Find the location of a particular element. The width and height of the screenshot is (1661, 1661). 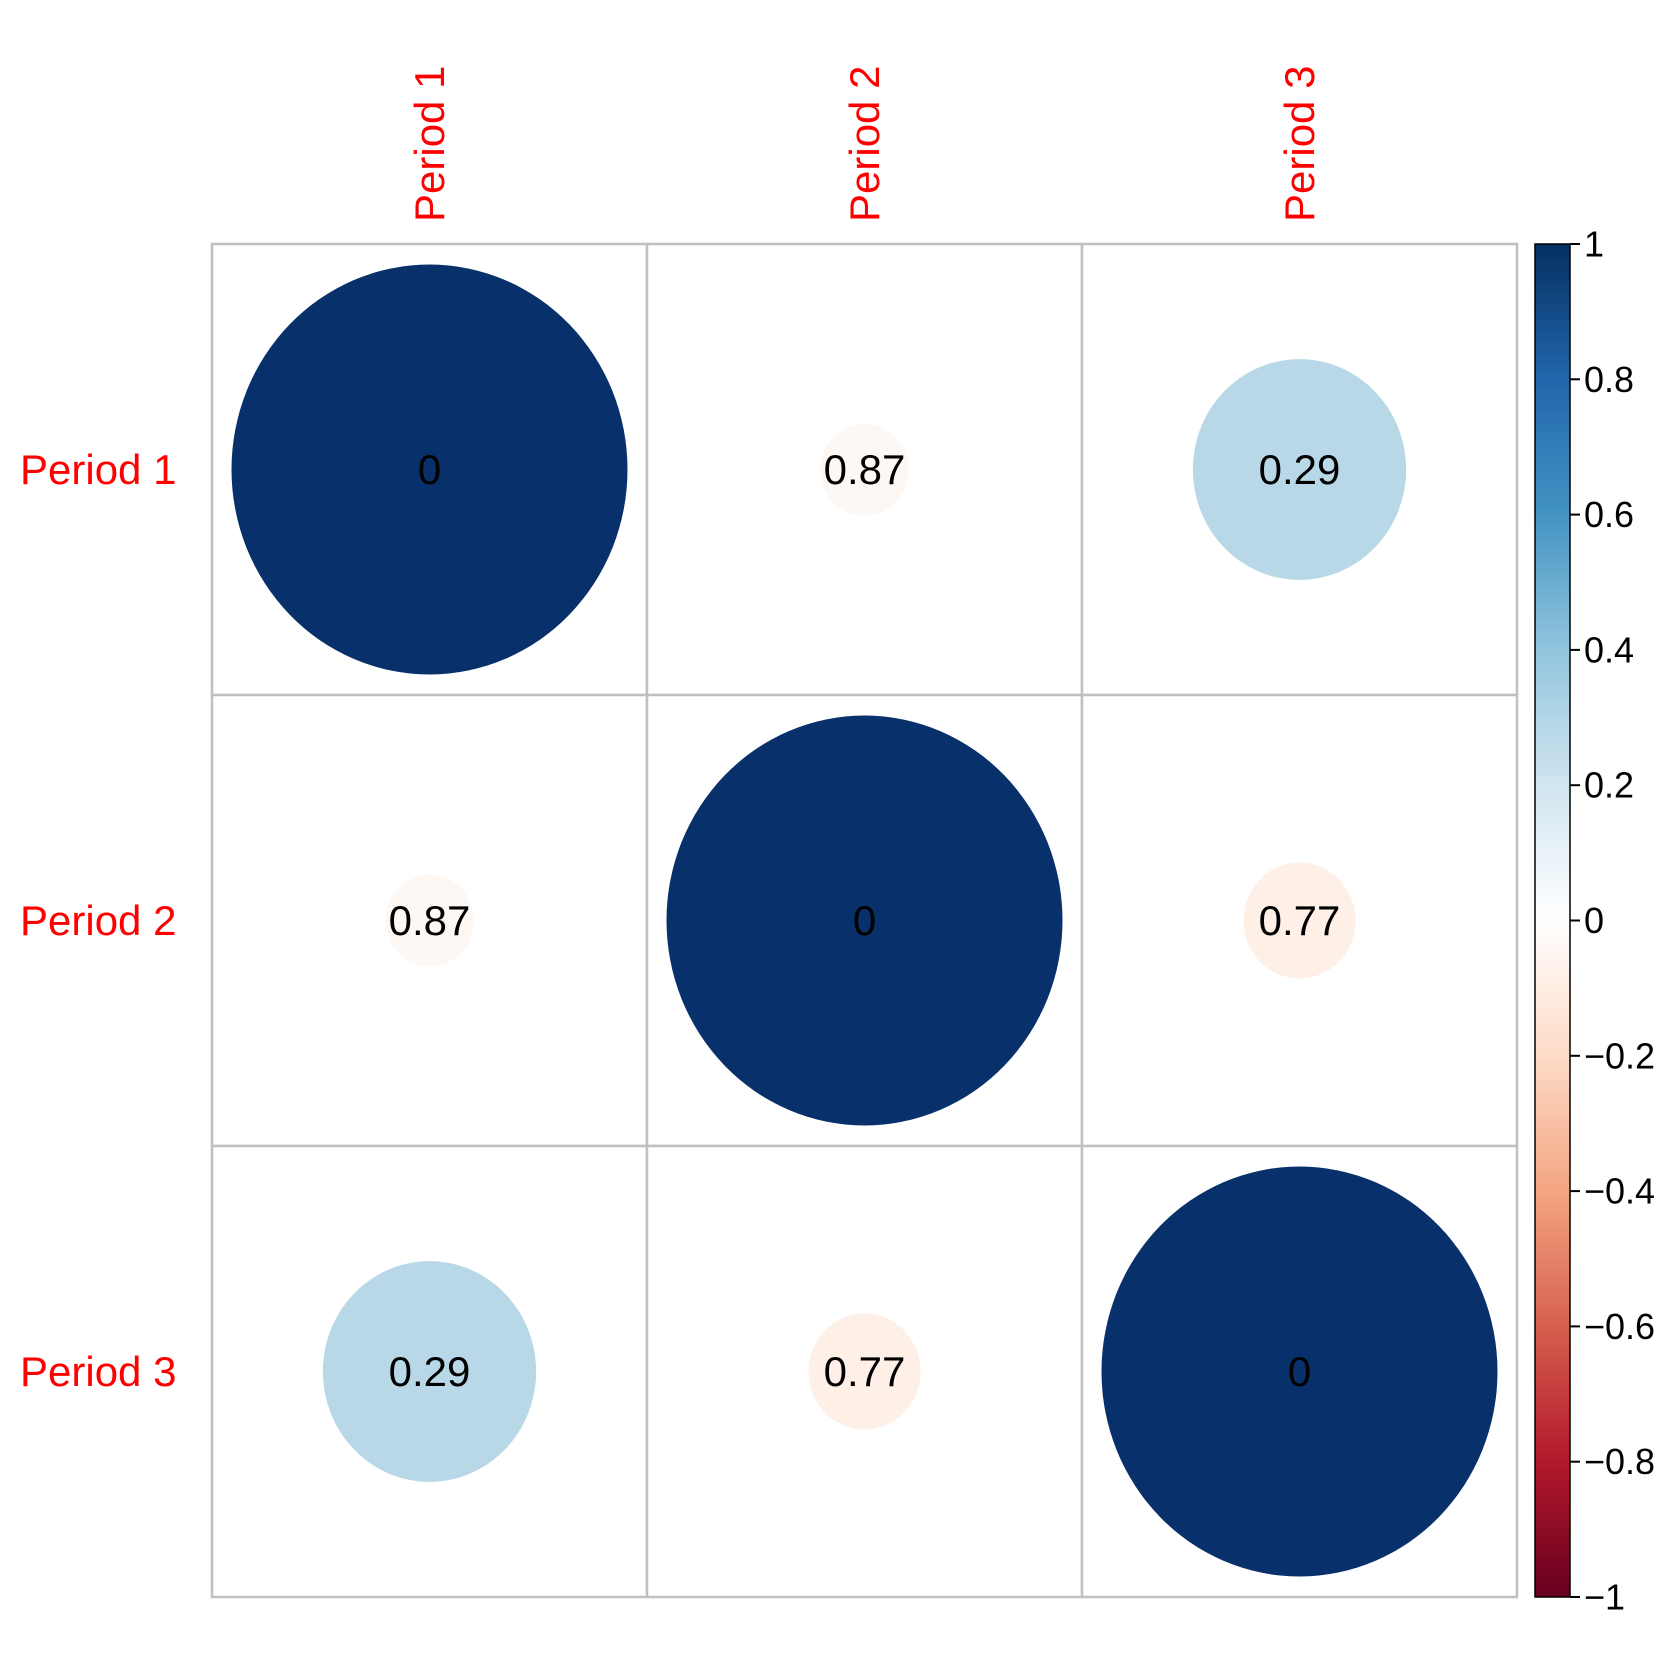

column-labels: Period 1 Period 2 Period 3 is located at coordinates (864, 144).